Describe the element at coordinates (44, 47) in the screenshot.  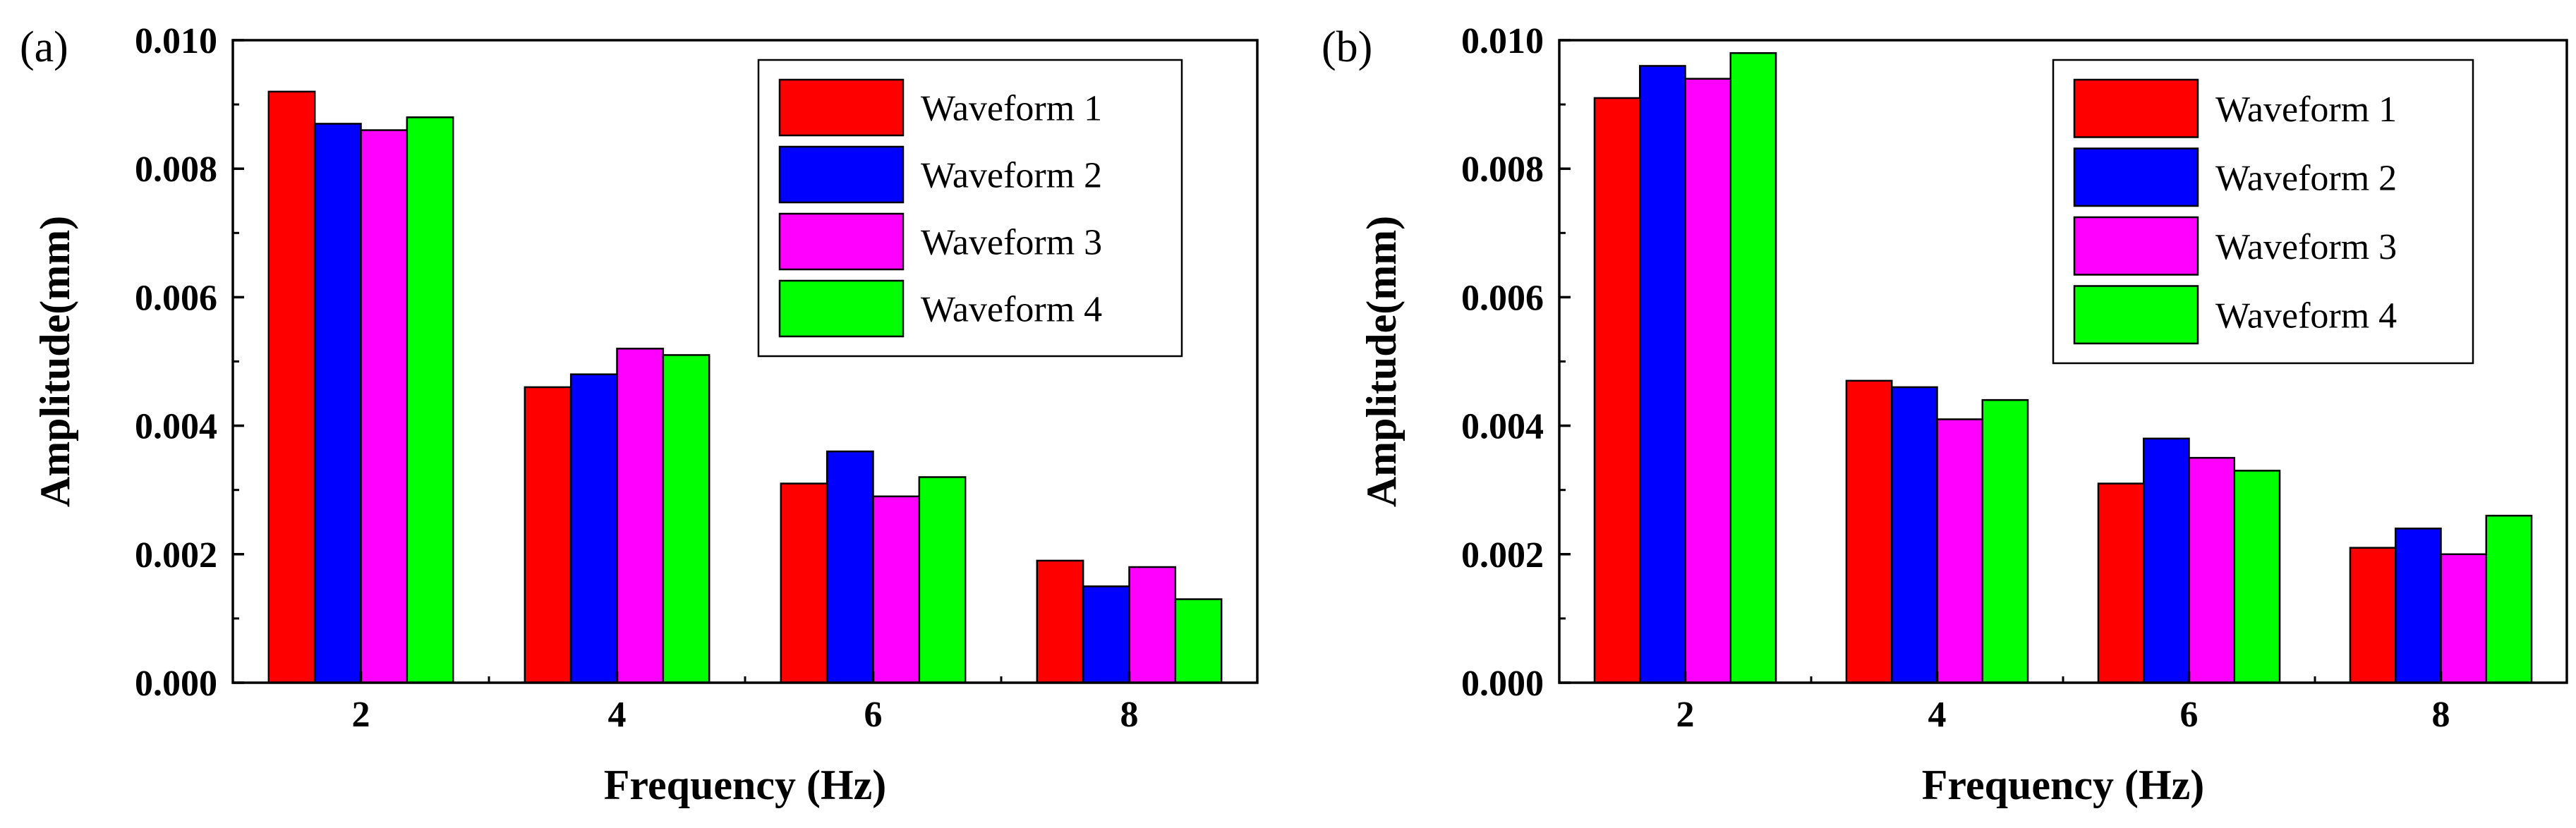
I see `panel-label: (a)` at that location.